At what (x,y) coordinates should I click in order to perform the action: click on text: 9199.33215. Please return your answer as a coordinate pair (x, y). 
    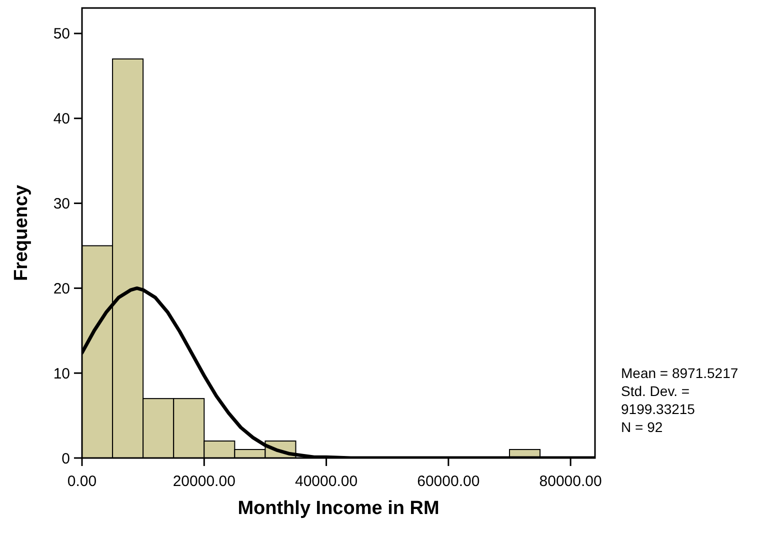
    Looking at the image, I should click on (658, 409).